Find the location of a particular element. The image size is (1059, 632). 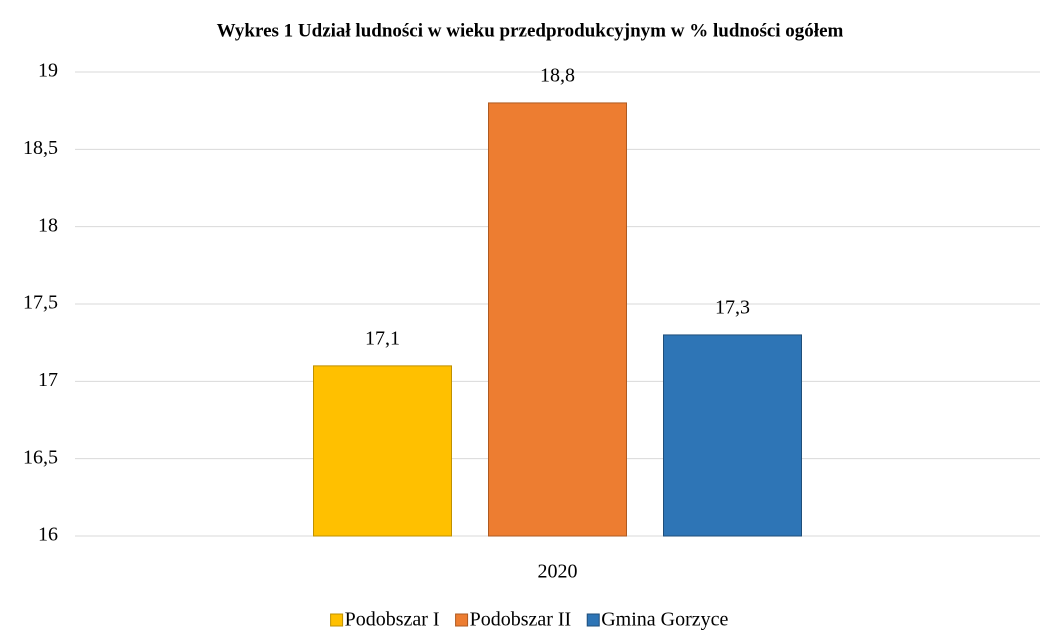

y-tick-label: 16,5 is located at coordinates (40, 457).